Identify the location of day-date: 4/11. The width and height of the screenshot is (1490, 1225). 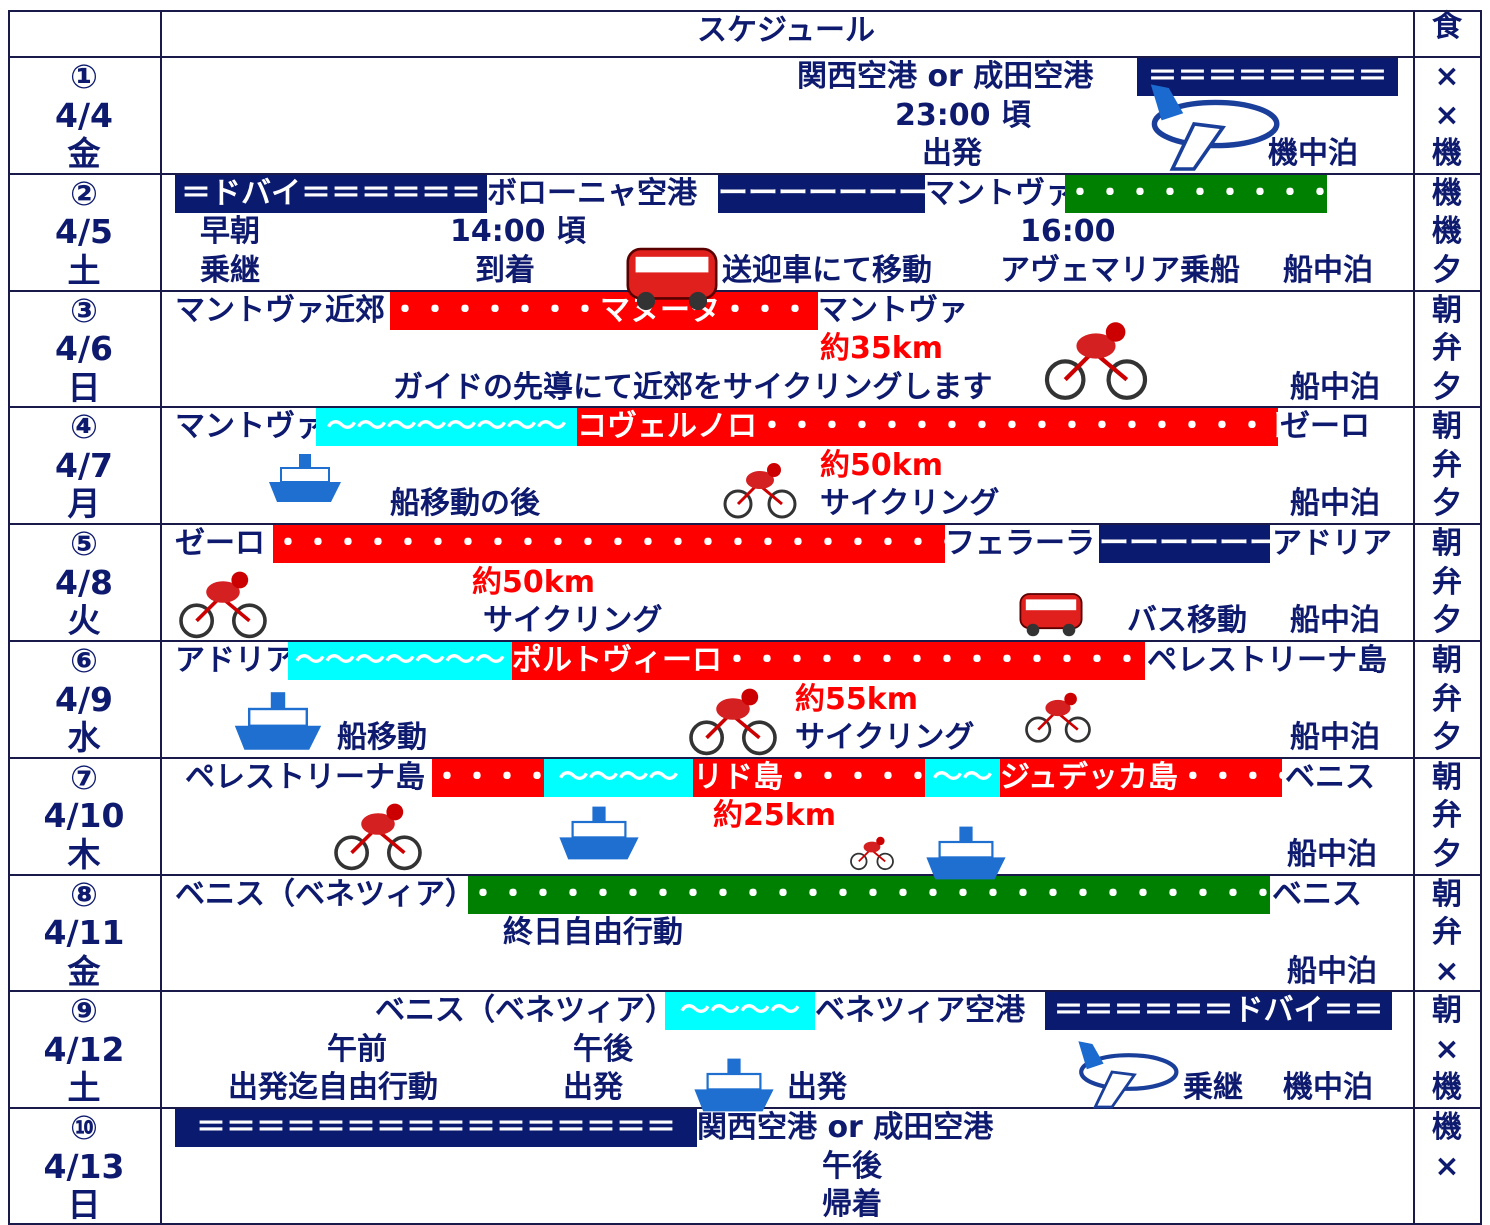
(84, 933).